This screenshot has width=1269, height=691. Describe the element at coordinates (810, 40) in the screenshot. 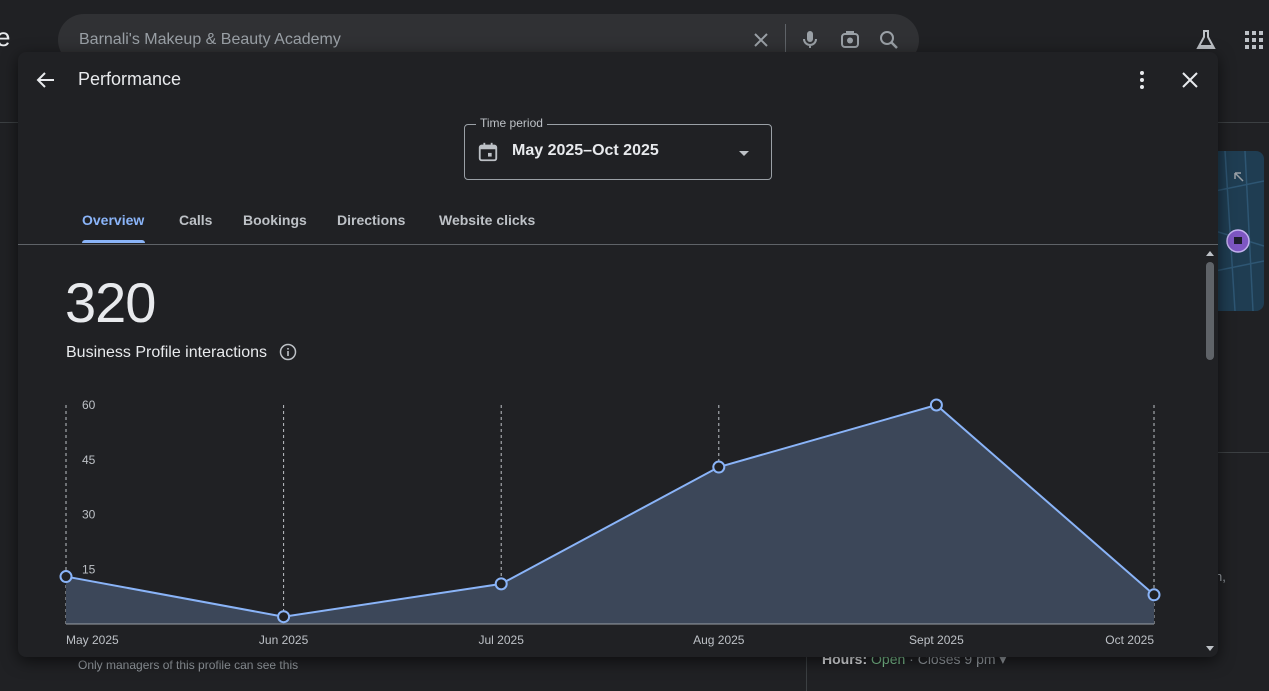

I see `microphone-icon` at that location.